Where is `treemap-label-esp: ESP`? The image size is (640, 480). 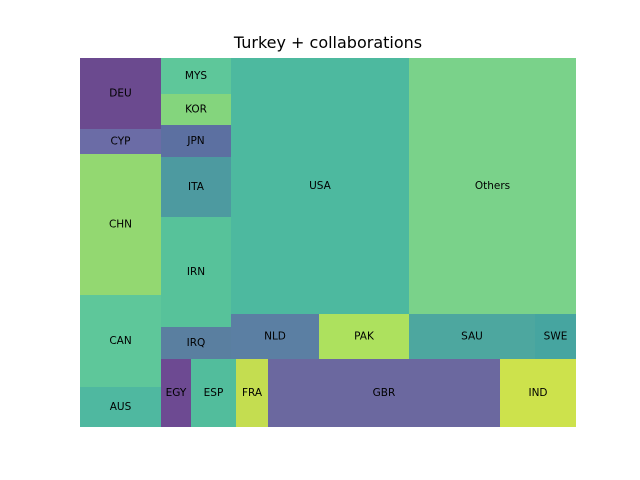 treemap-label-esp: ESP is located at coordinates (214, 393).